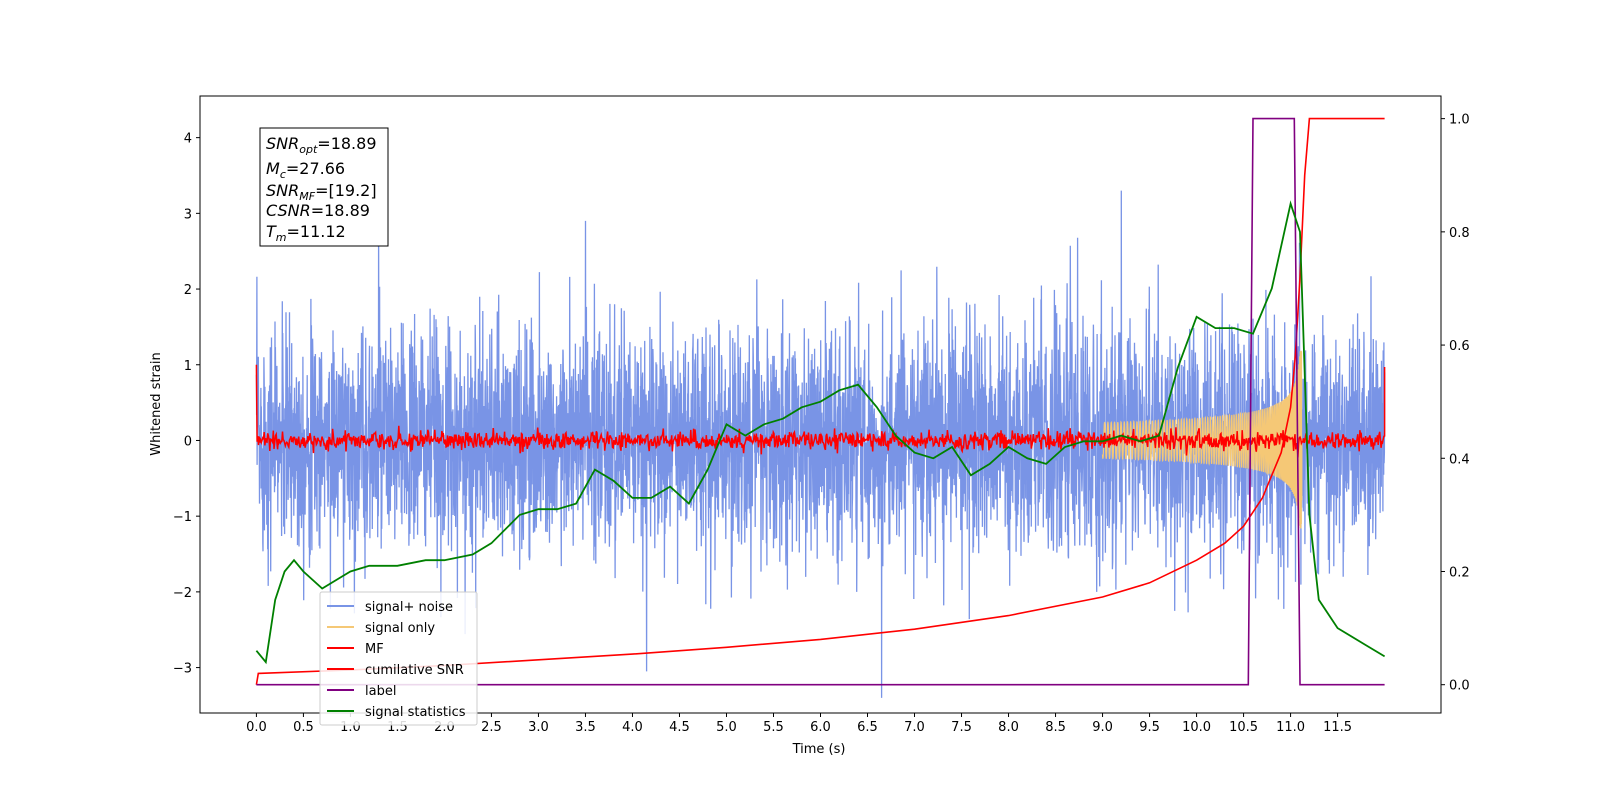 The height and width of the screenshot is (800, 1600). I want to click on y-axis-right: 1.0 0.8 0.6 0.4 0.2 0.0, so click(1455, 403).